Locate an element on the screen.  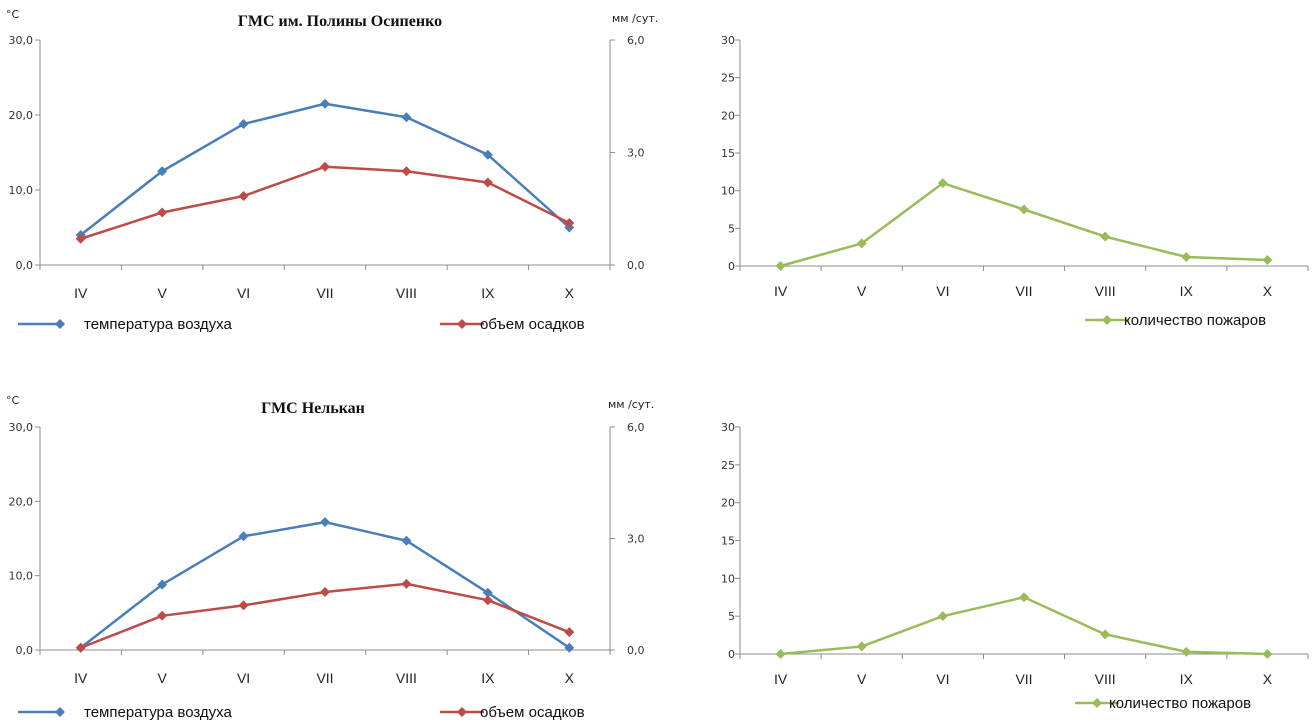
y-tick-label-left: 25 is located at coordinates (728, 78).